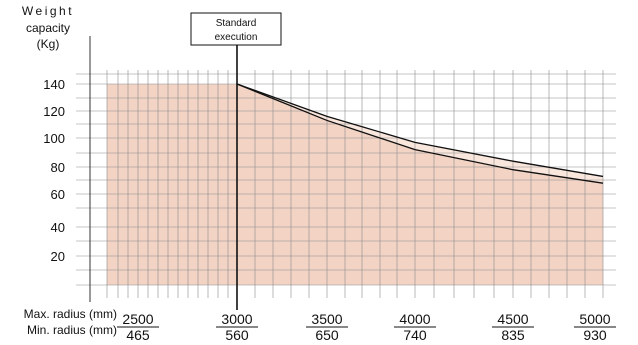 The width and height of the screenshot is (638, 345). I want to click on y-tick-label: 140, so click(54, 84).